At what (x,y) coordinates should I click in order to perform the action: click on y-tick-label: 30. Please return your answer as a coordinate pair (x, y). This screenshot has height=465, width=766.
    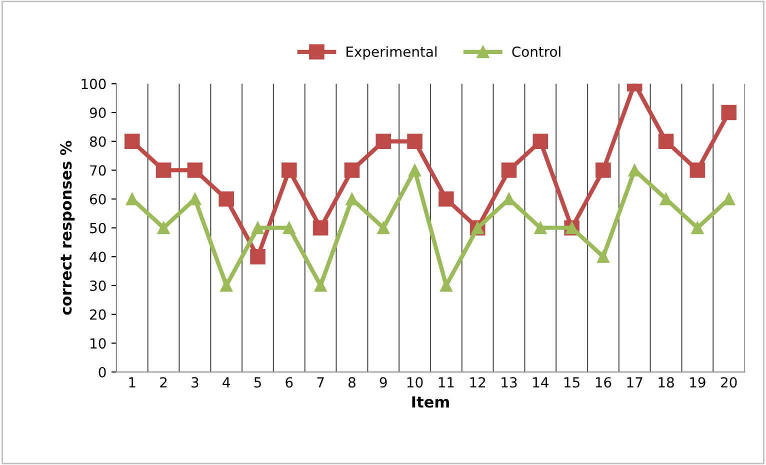
    Looking at the image, I should click on (98, 285).